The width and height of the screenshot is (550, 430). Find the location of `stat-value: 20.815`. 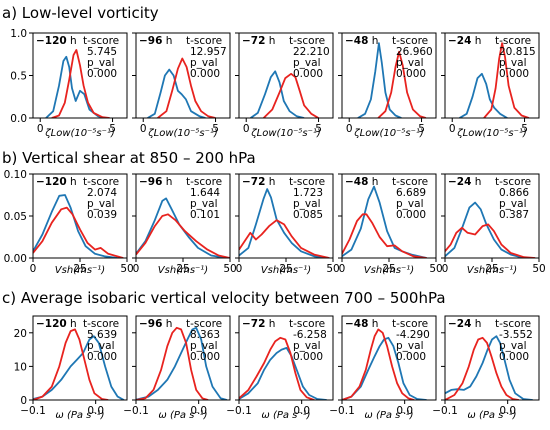

stat-value: 20.815 is located at coordinates (517, 52).